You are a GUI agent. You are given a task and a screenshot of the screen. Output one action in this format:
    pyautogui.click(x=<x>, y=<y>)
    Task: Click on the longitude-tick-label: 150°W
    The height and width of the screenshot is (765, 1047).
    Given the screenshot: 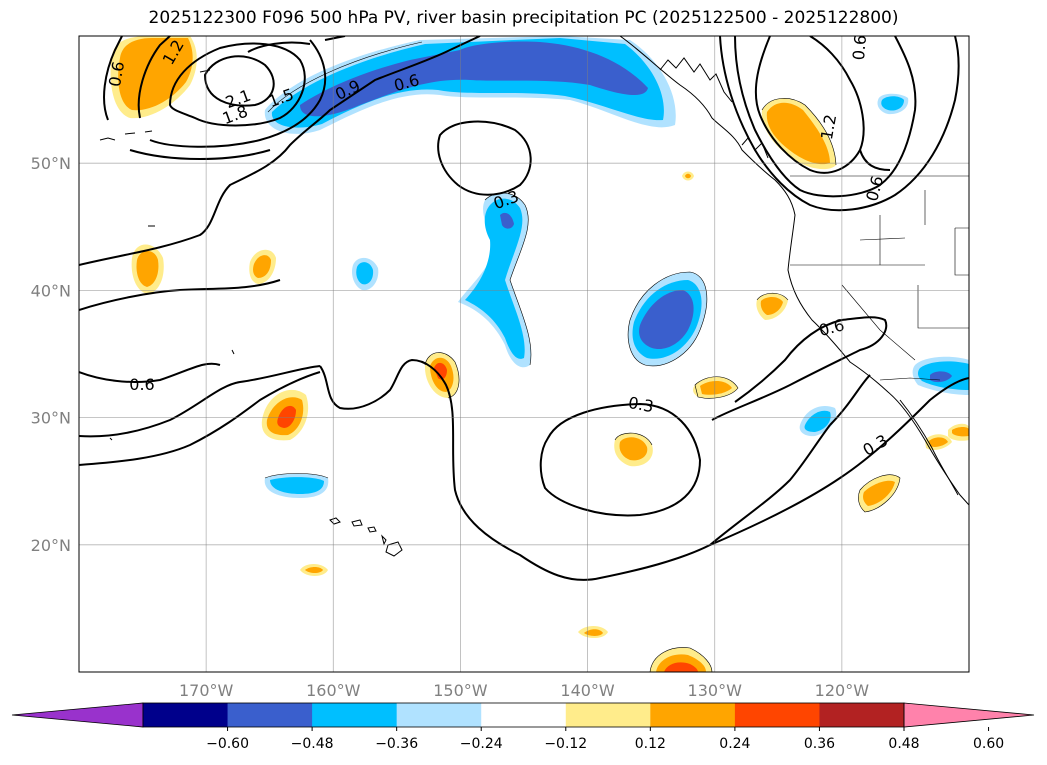 What is the action you would take?
    pyautogui.click(x=460, y=690)
    